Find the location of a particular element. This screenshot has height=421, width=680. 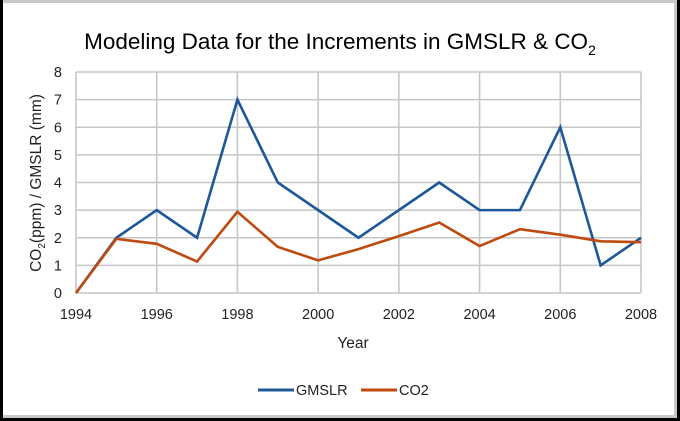

y-tick-label: 6 is located at coordinates (58, 128).